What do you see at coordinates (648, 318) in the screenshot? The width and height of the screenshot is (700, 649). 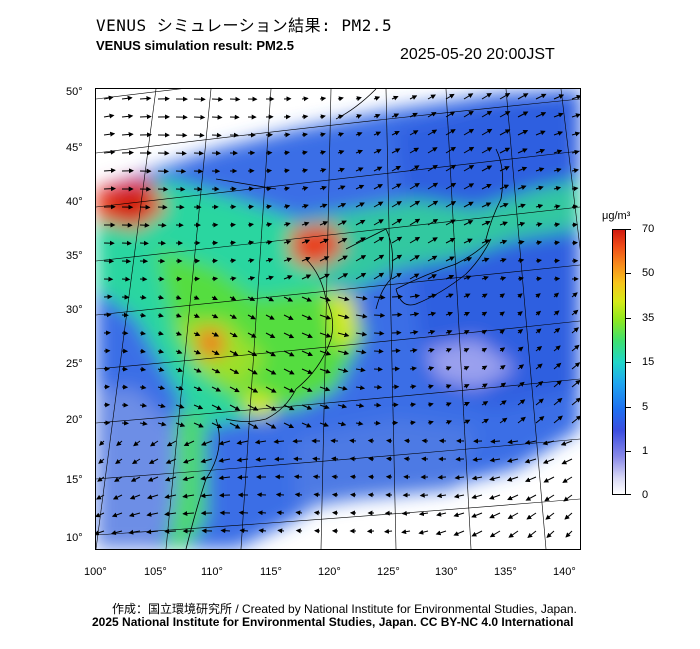 I see `colorbar-tick-label: 35` at bounding box center [648, 318].